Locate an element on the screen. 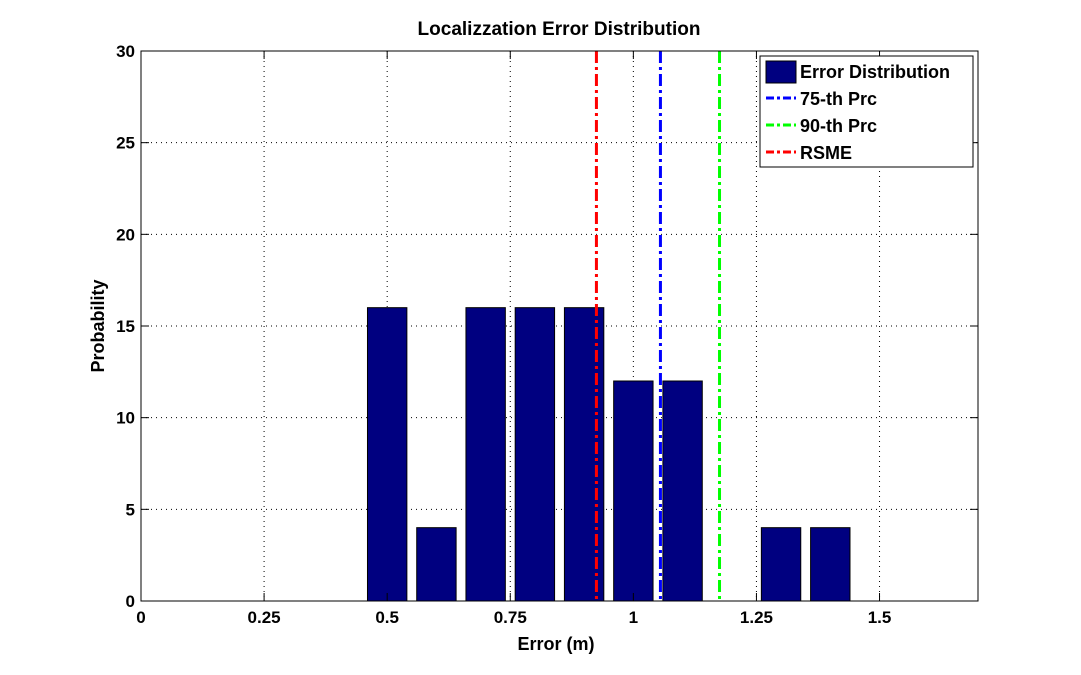 The width and height of the screenshot is (1081, 675). x-tick-label: 1.5 is located at coordinates (880, 617).